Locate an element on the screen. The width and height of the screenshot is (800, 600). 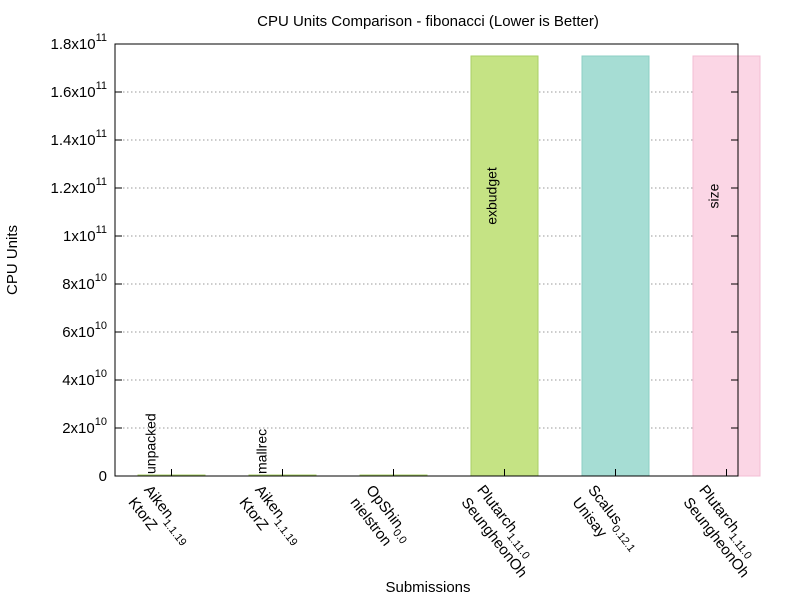
y-tick-label: 6x10¹⁰ is located at coordinates (84, 330).